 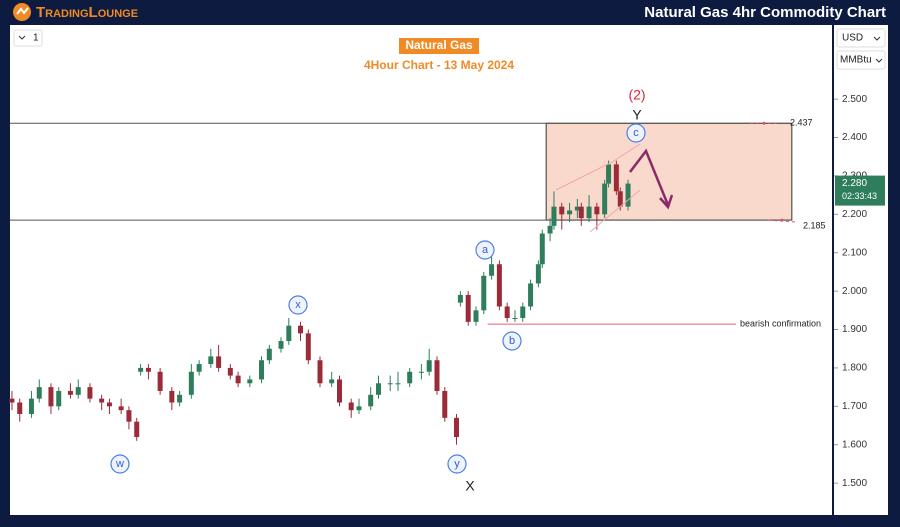 I want to click on currency-button, so click(x=861, y=38).